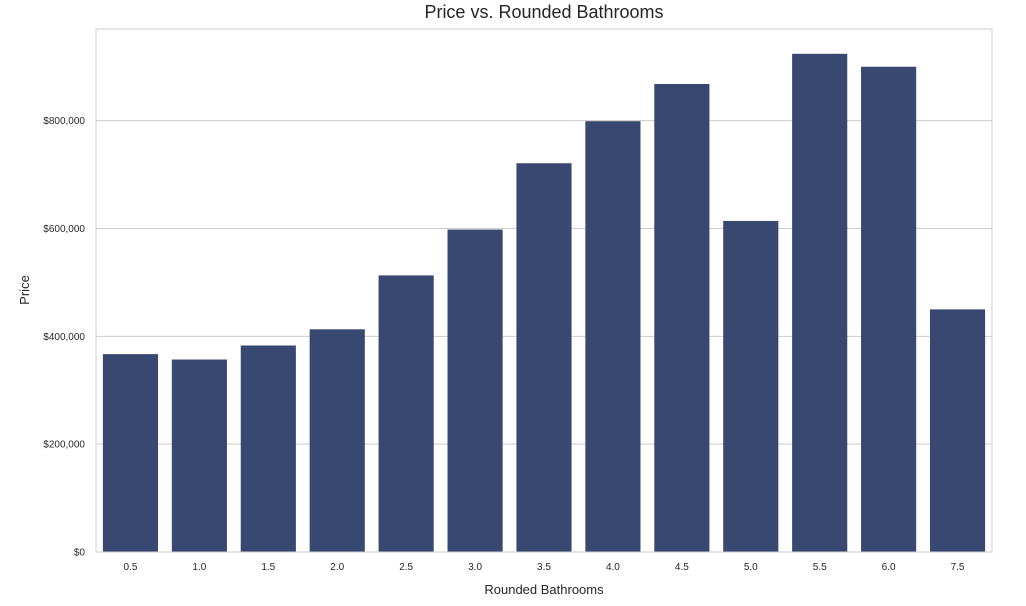  What do you see at coordinates (337, 567) in the screenshot?
I see `x-tick-label: 2.0` at bounding box center [337, 567].